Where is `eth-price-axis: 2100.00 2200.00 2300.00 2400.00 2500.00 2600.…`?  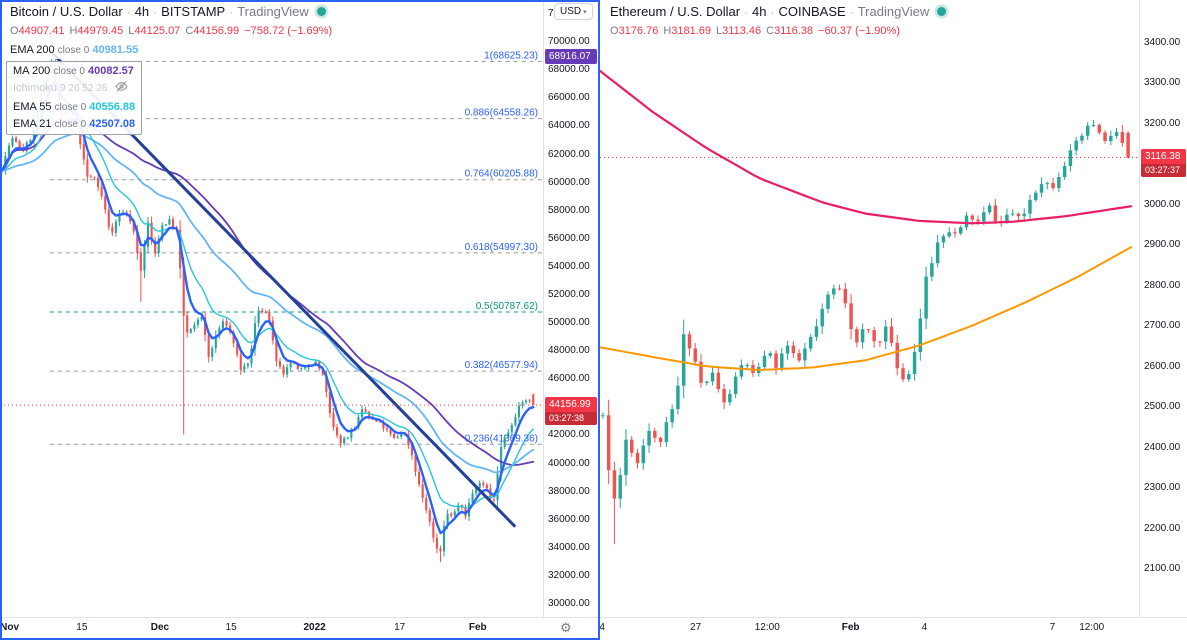
eth-price-axis: 2100.00 2200.00 2300.00 2400.00 2500.00 2600.… is located at coordinates (1163, 309).